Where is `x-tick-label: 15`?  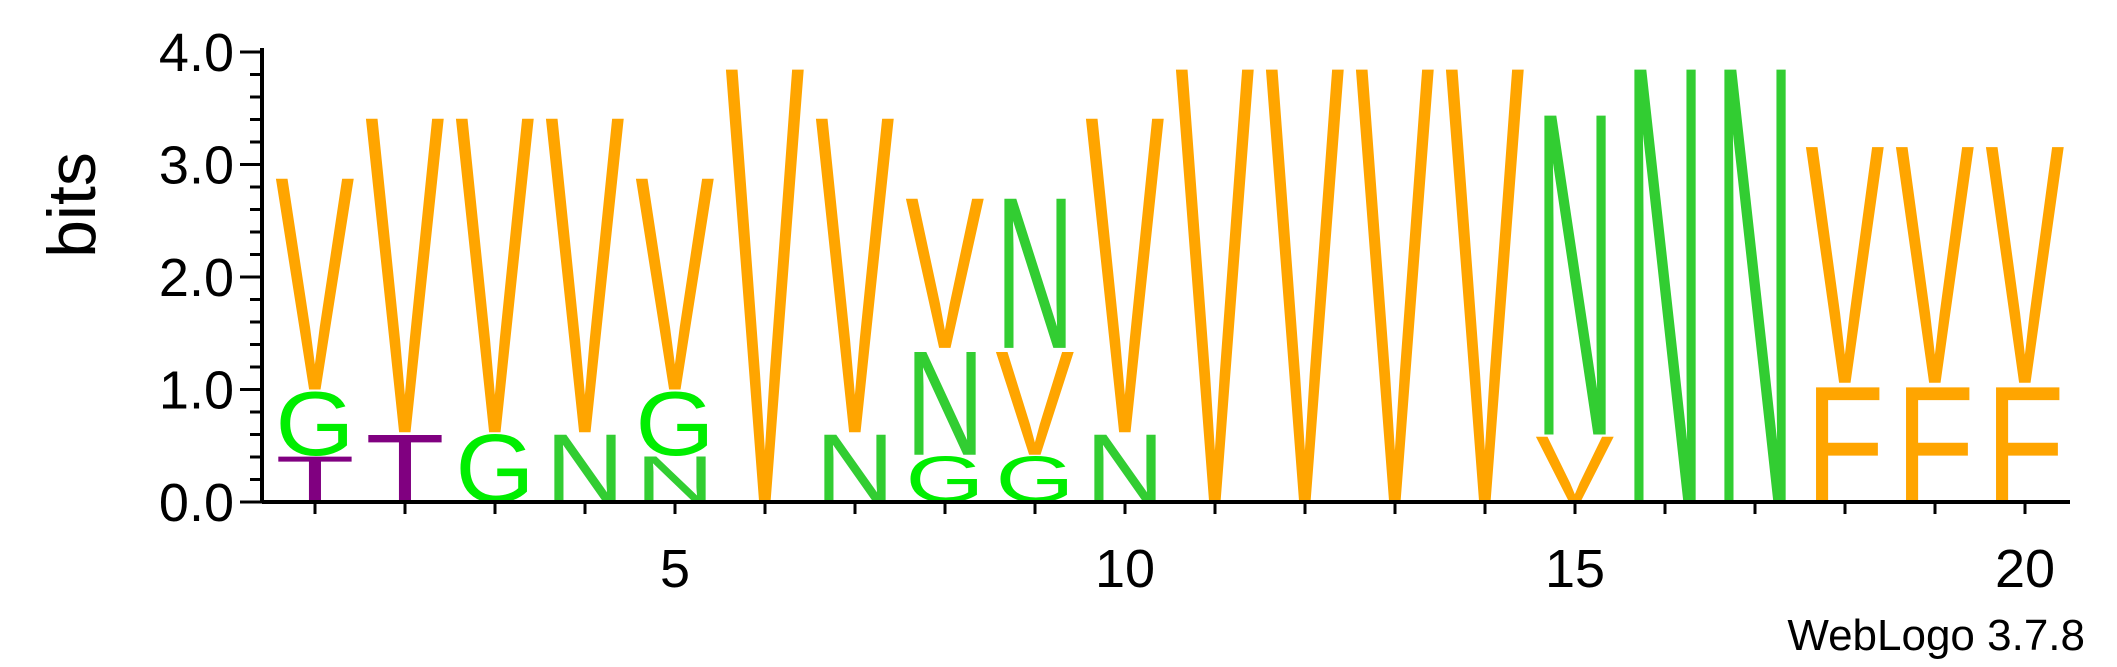 x-tick-label: 15 is located at coordinates (1575, 569).